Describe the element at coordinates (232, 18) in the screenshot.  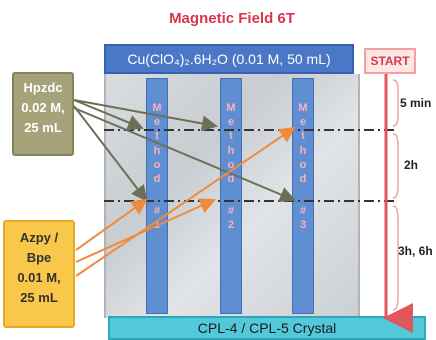
I see `diagram-title: Magnetic Field 6T` at that location.